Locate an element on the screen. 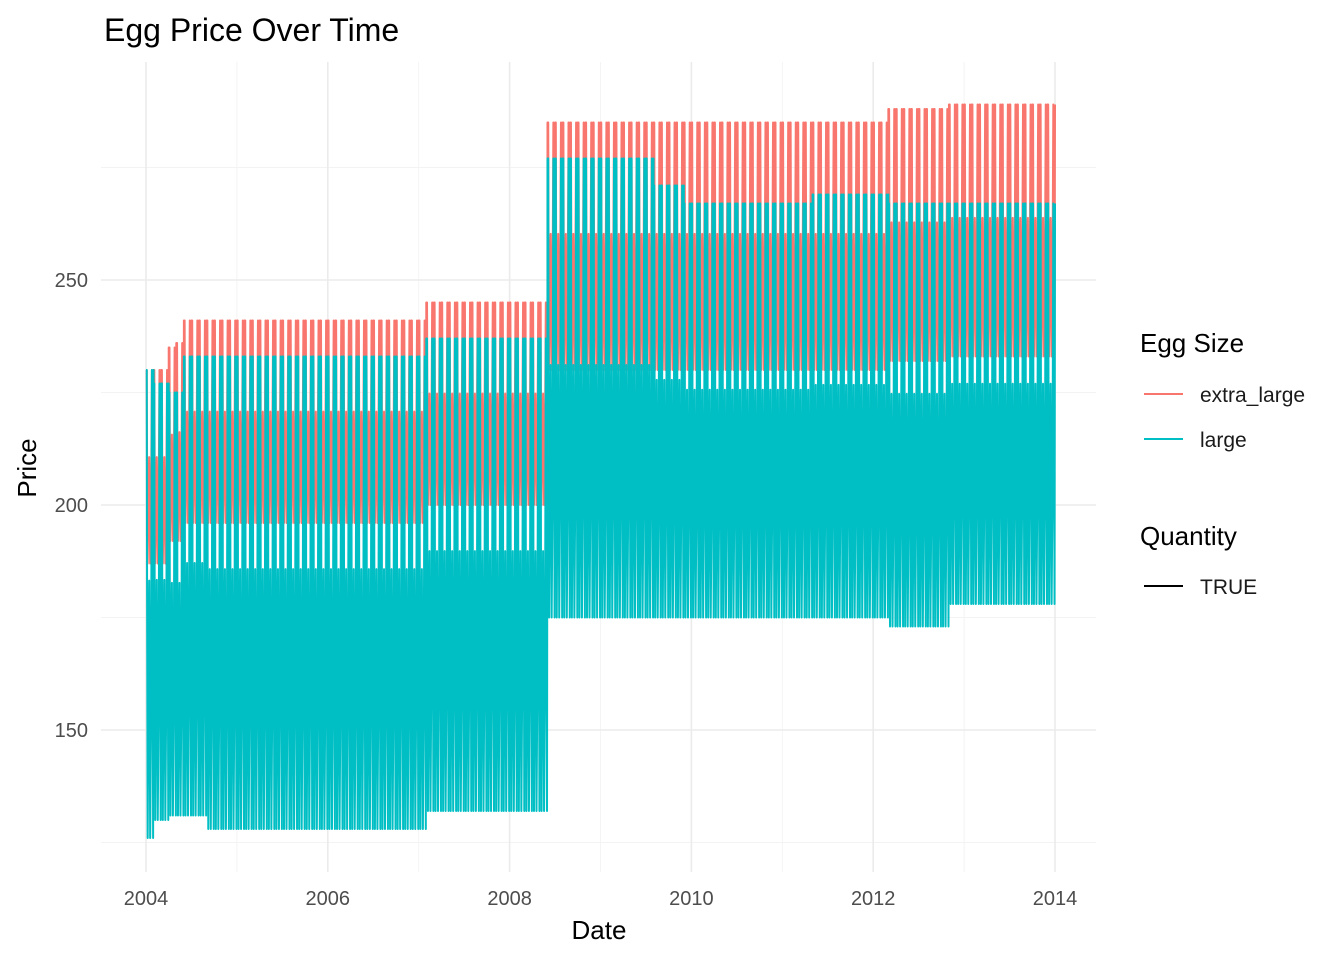 The height and width of the screenshot is (960, 1344). x-tick-label: 2010 is located at coordinates (691, 899).